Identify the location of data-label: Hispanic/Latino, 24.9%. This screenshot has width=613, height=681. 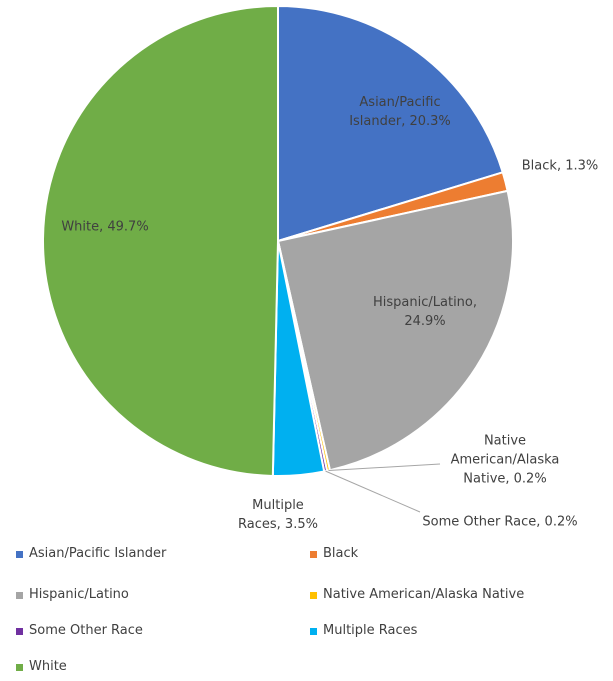
(425, 312).